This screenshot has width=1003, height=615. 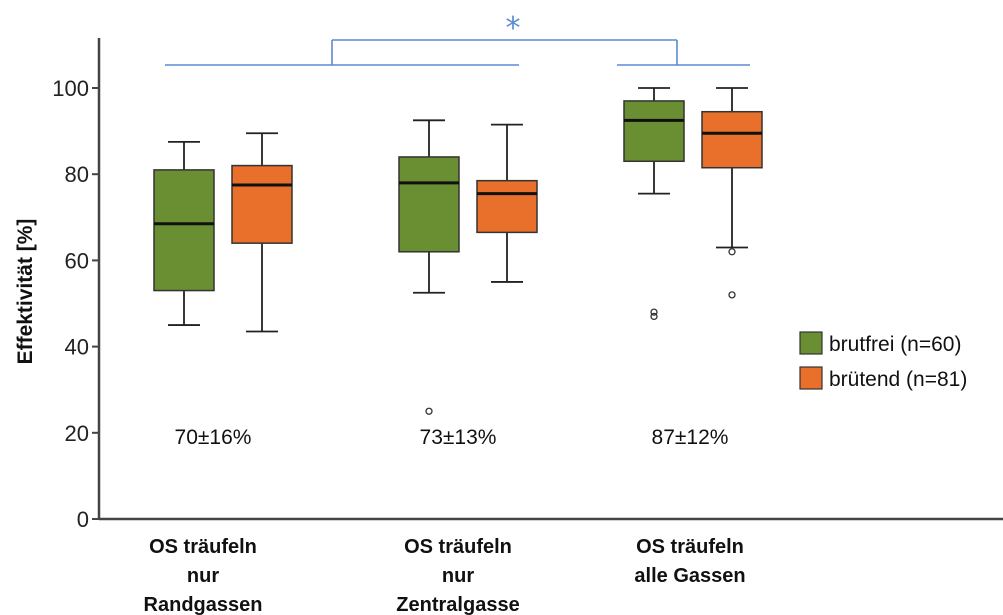 I want to click on y-tick-label: 100, so click(x=70, y=88).